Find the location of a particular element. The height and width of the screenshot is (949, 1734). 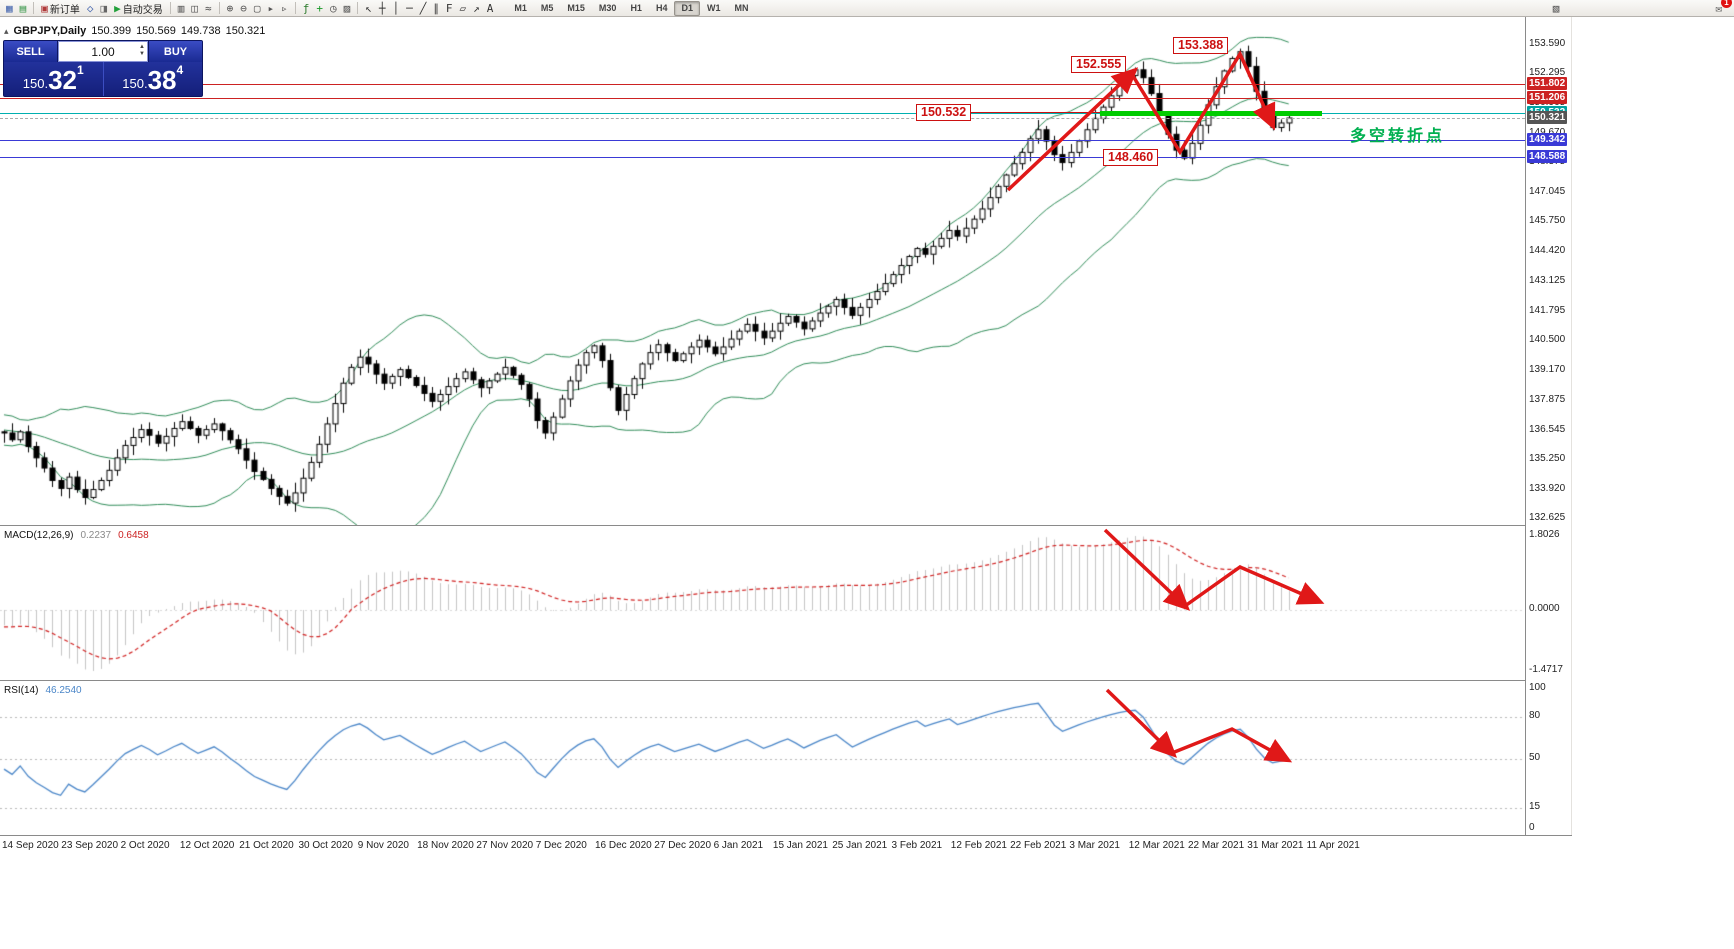

macd-label: MACD(12,26,9) 0.2237 0.6458 is located at coordinates (76, 535).